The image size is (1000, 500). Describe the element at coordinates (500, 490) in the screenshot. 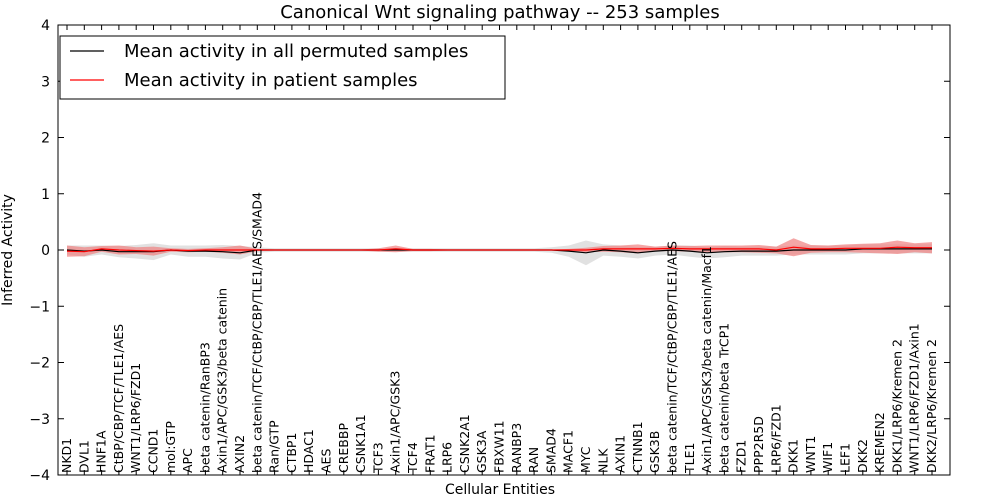

I see `x-axis-label: Cellular Entities` at that location.